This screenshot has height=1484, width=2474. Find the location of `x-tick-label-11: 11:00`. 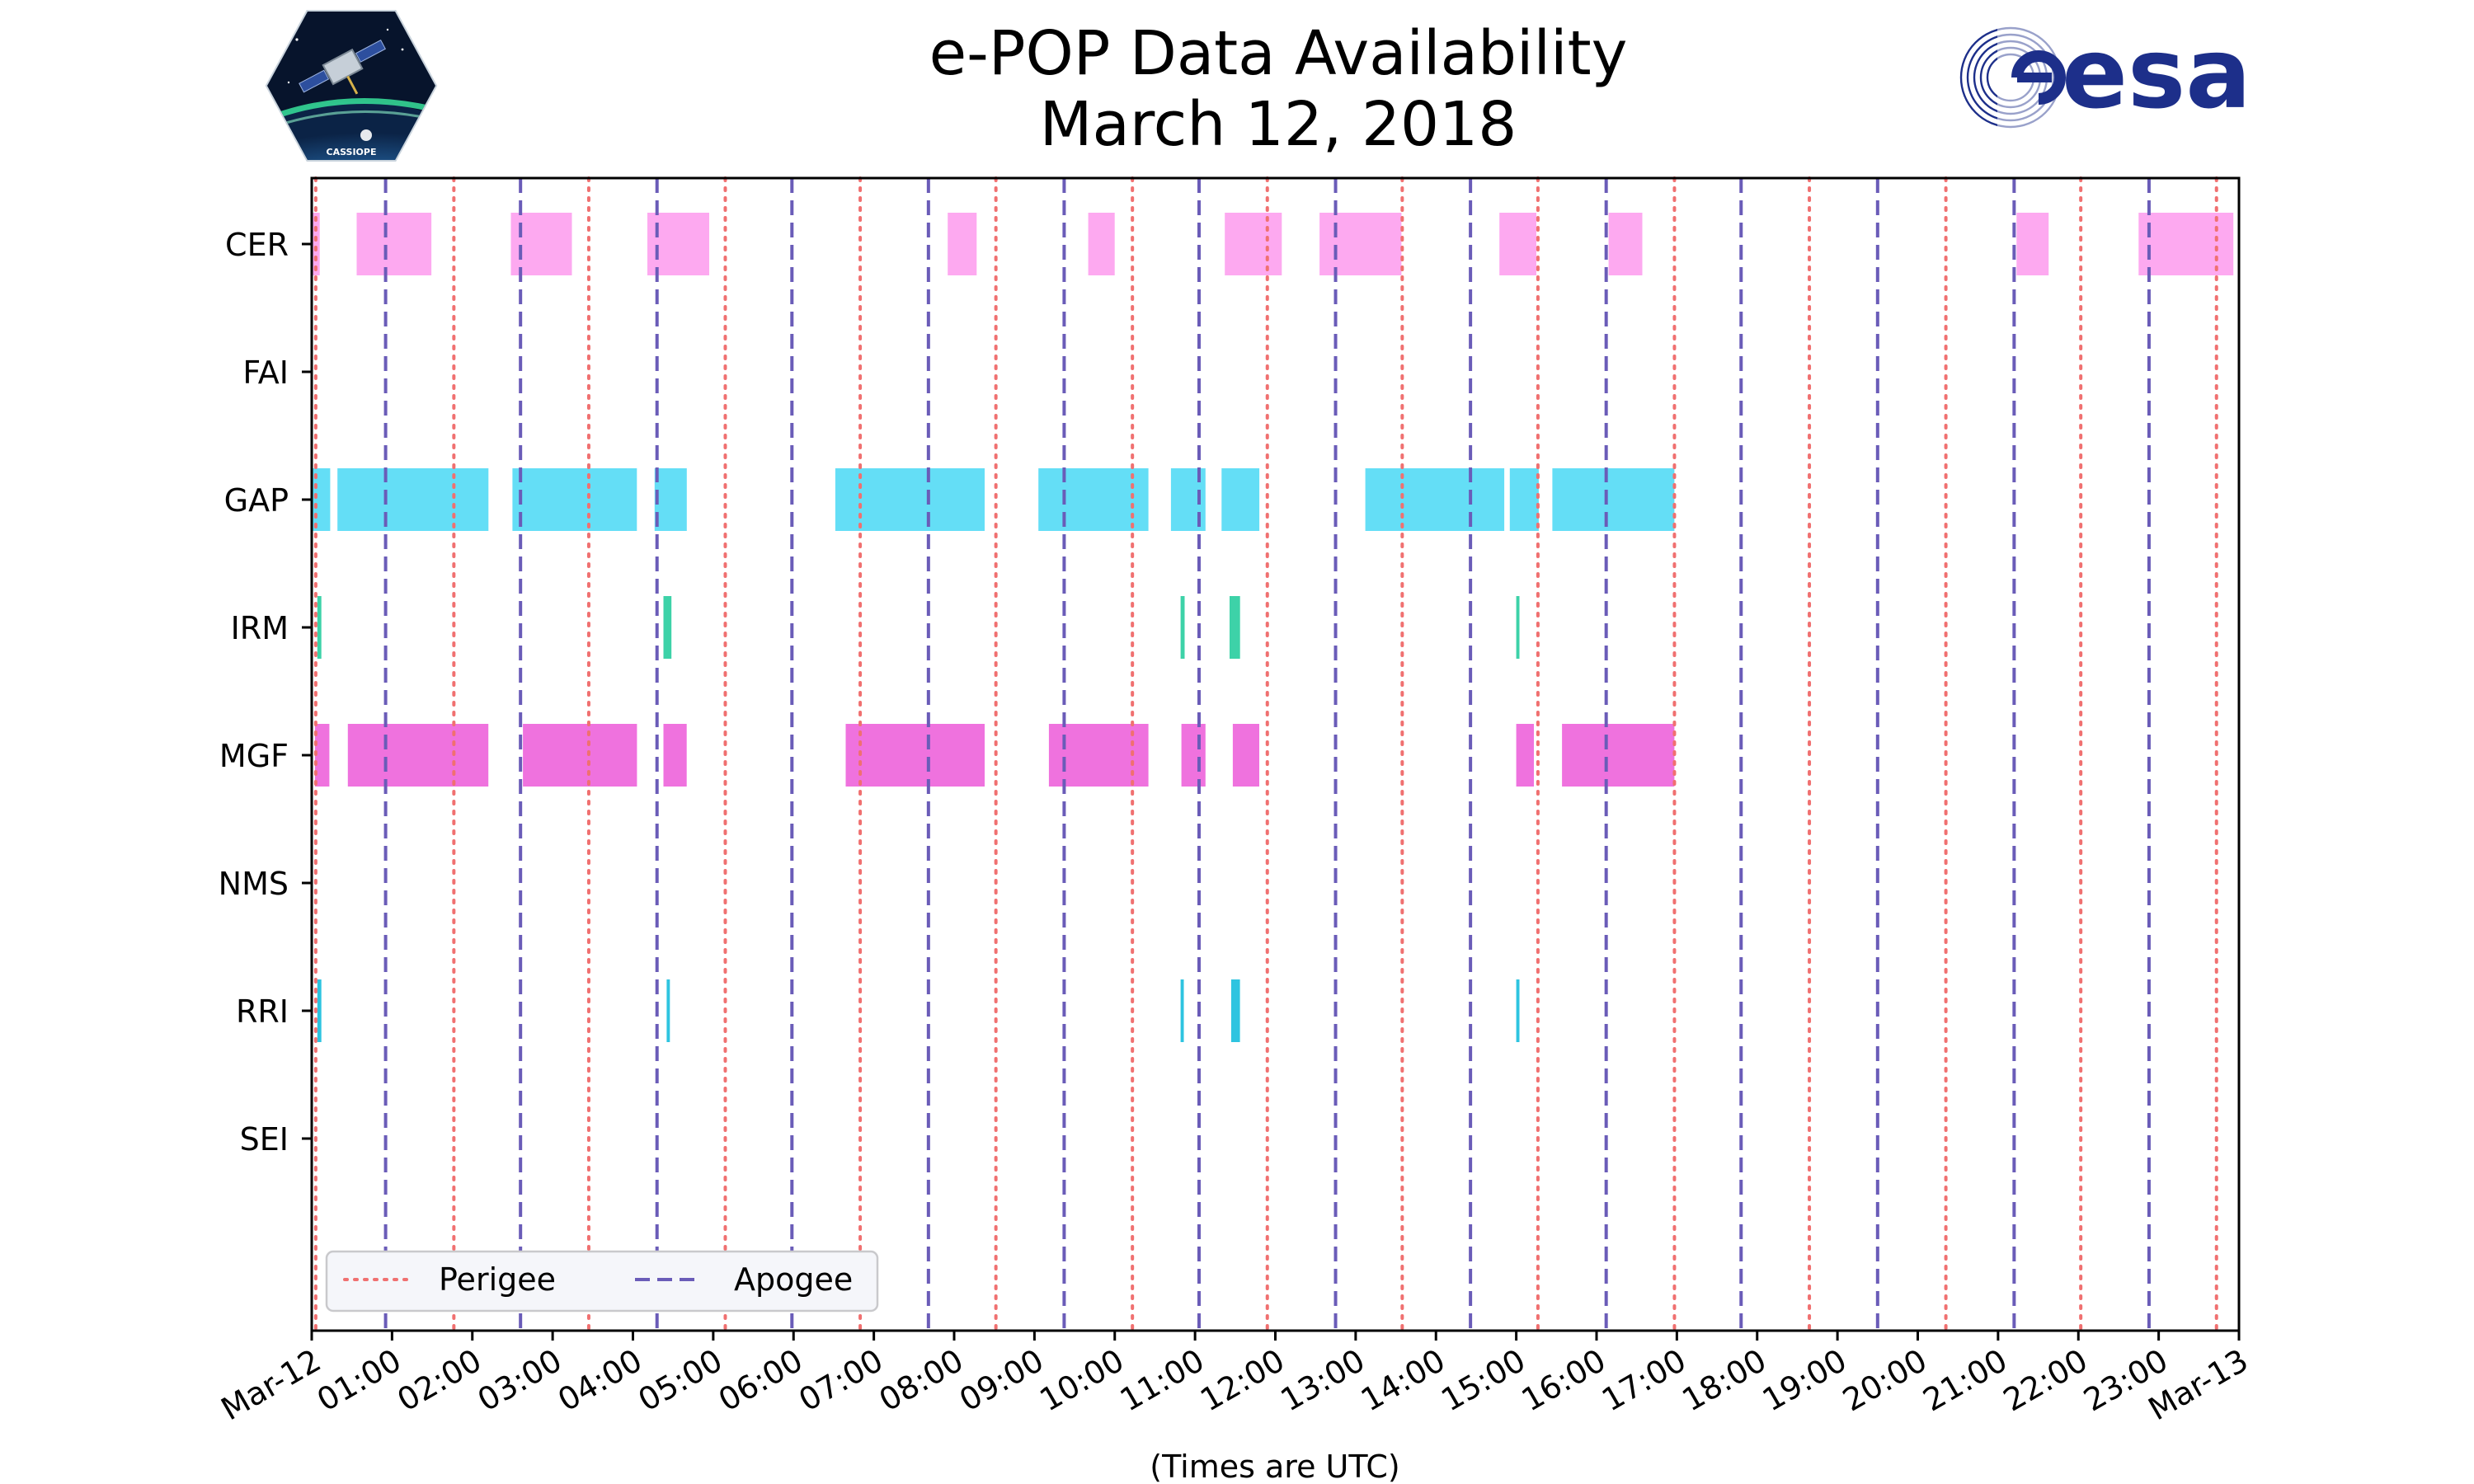

x-tick-label-11: 11:00 is located at coordinates (1162, 1380).